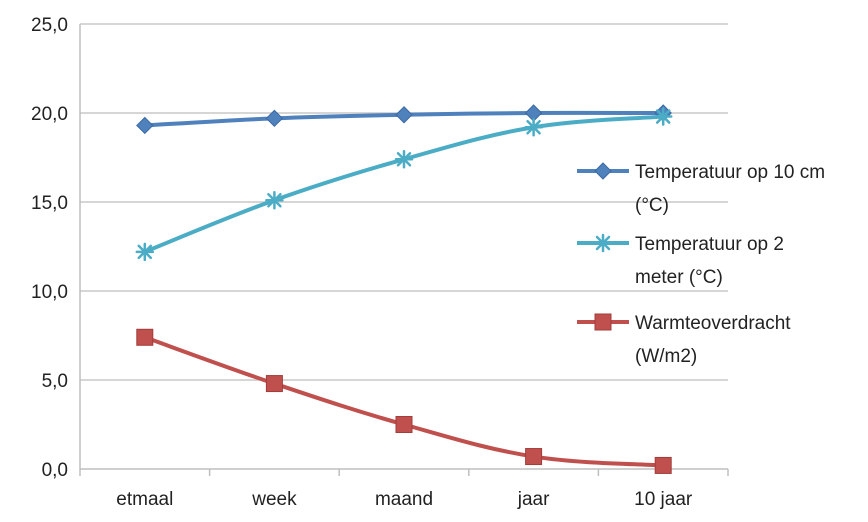  What do you see at coordinates (404, 499) in the screenshot?
I see `x-tick-label: maand` at bounding box center [404, 499].